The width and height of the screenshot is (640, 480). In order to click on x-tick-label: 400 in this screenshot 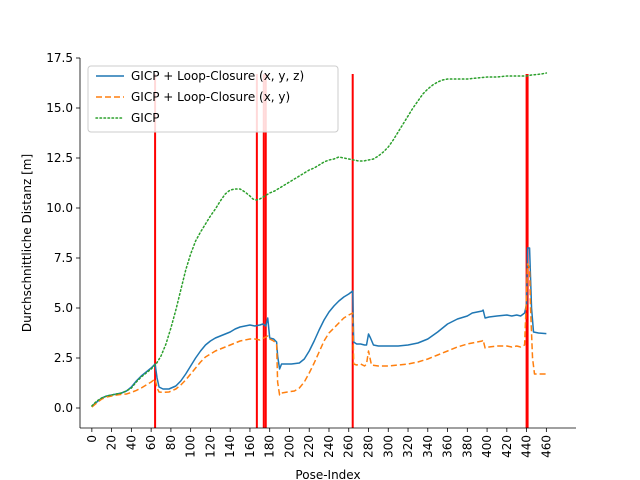, I will do `click(487, 446)`.